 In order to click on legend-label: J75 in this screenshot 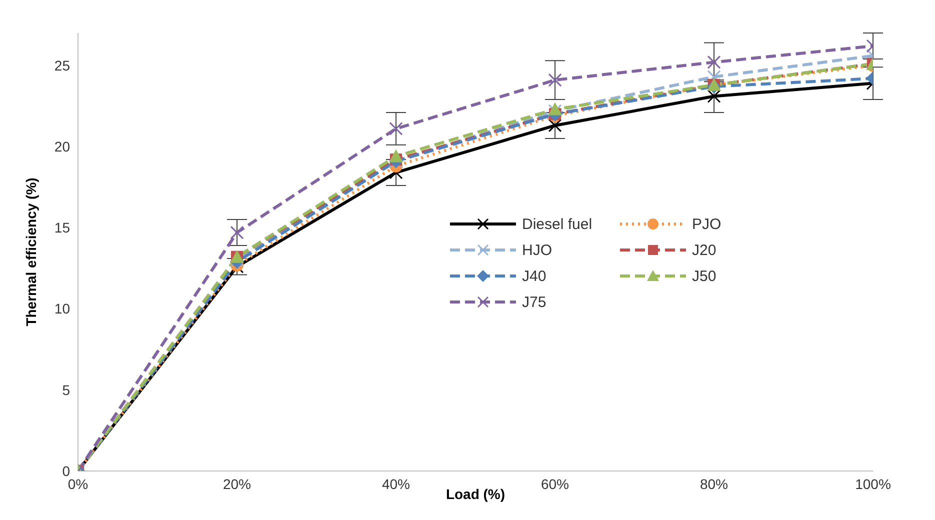, I will do `click(534, 302)`.